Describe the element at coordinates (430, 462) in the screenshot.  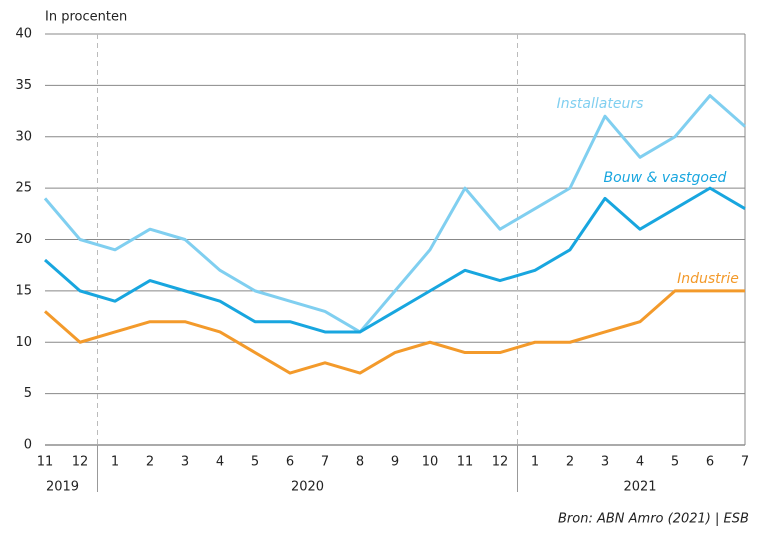
I see `x-tick-label: 10` at that location.